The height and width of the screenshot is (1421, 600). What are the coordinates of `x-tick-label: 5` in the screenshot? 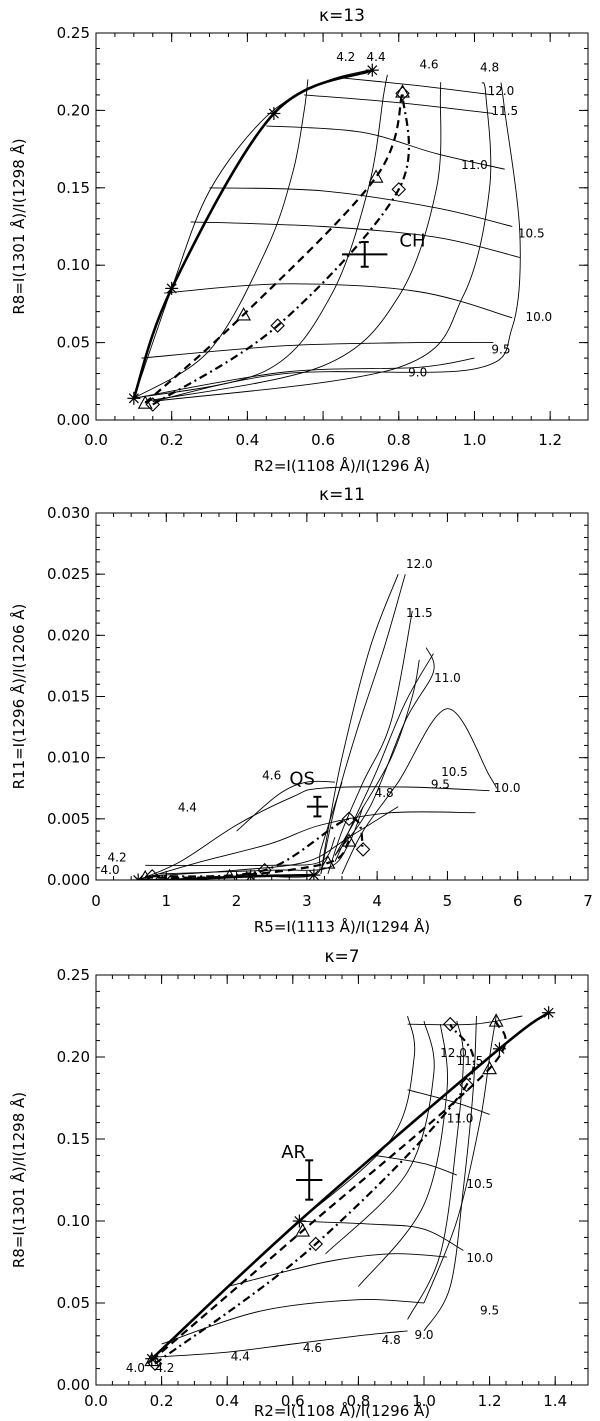 It's located at (448, 901).